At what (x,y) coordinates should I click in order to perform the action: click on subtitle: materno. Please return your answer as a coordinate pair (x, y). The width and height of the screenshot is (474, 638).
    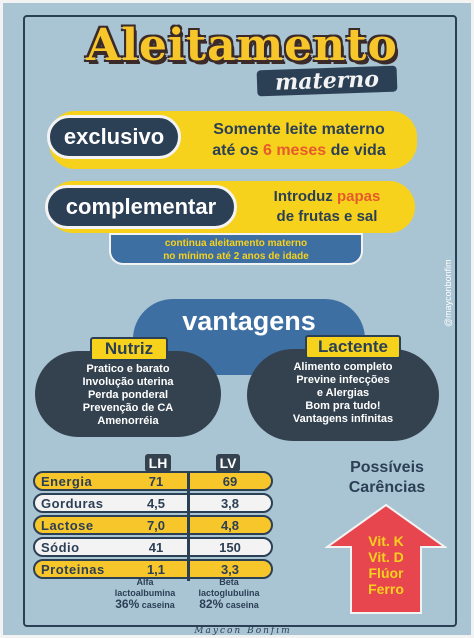
    Looking at the image, I should click on (327, 81).